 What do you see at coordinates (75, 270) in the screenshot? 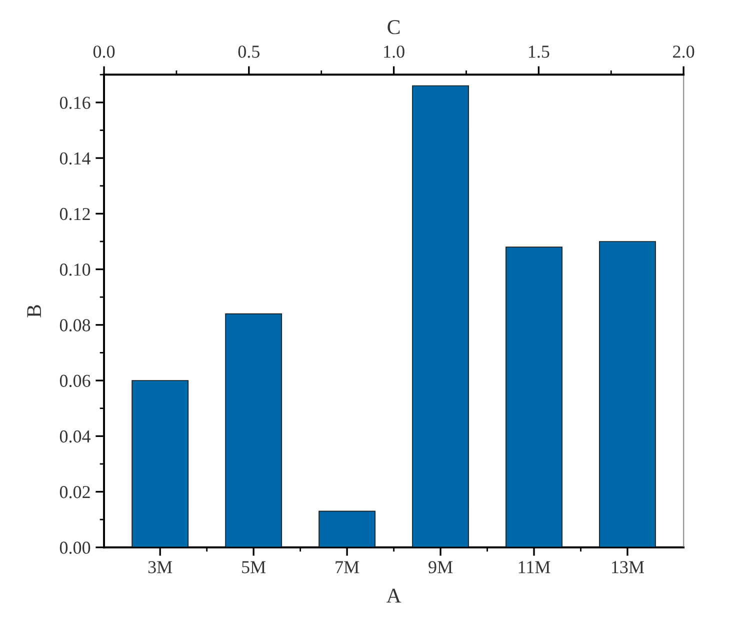
I see `y-tick-label: 0.10` at bounding box center [75, 270].